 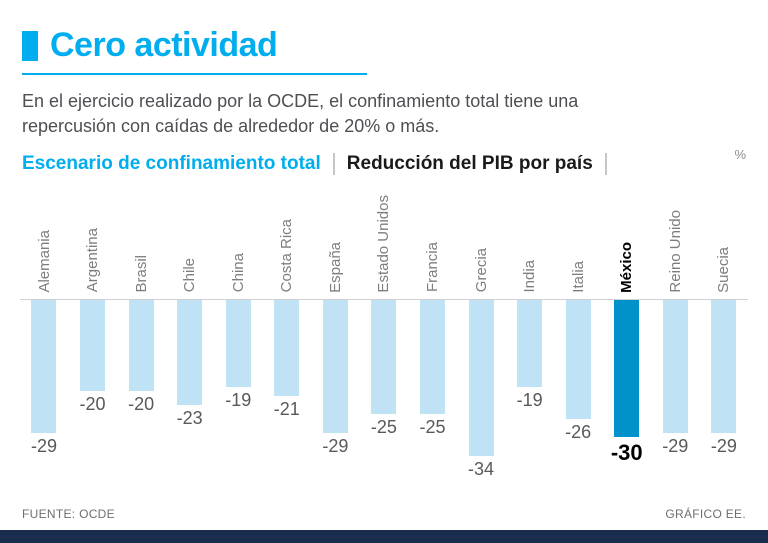 I want to click on title-underline, so click(x=194, y=74).